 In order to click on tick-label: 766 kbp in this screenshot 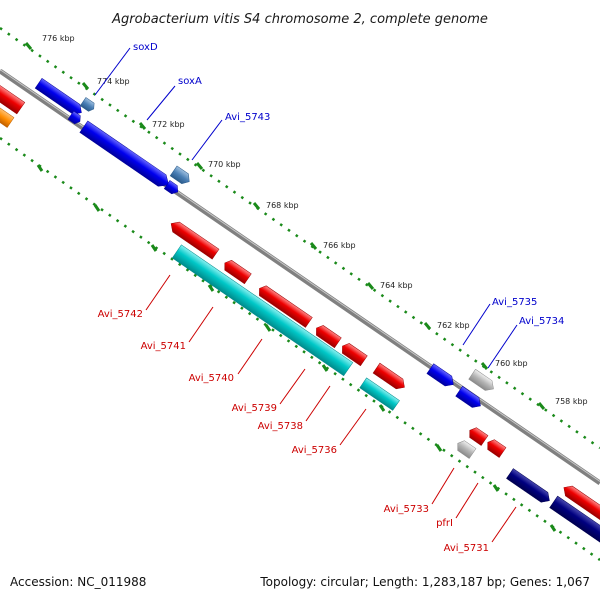, I will do `click(339, 245)`.